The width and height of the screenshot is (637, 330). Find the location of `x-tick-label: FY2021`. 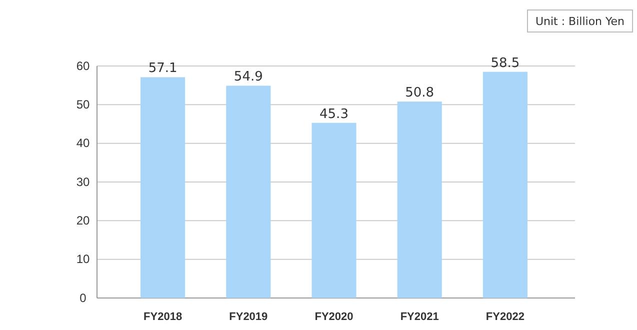

x-tick-label: FY2021 is located at coordinates (419, 316).